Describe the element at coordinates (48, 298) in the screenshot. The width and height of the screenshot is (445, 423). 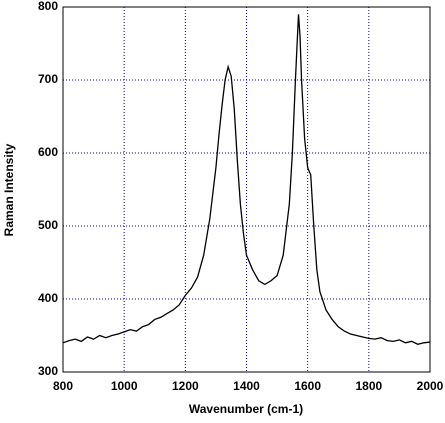
I see `y-tick-label: 400` at that location.